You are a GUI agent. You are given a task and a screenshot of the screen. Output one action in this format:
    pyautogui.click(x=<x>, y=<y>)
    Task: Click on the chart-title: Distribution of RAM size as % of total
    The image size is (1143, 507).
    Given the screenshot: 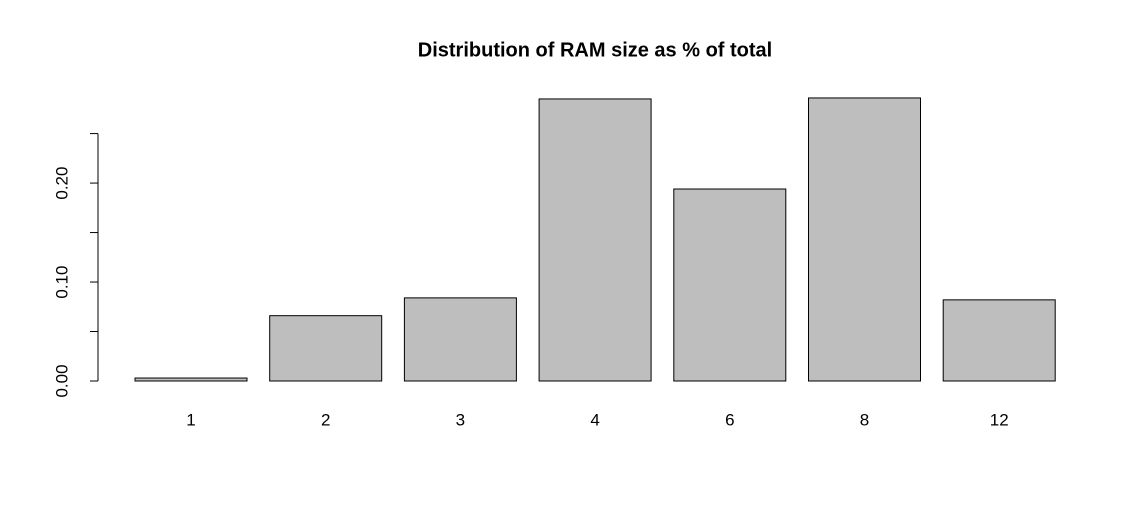 What is the action you would take?
    pyautogui.click(x=595, y=50)
    